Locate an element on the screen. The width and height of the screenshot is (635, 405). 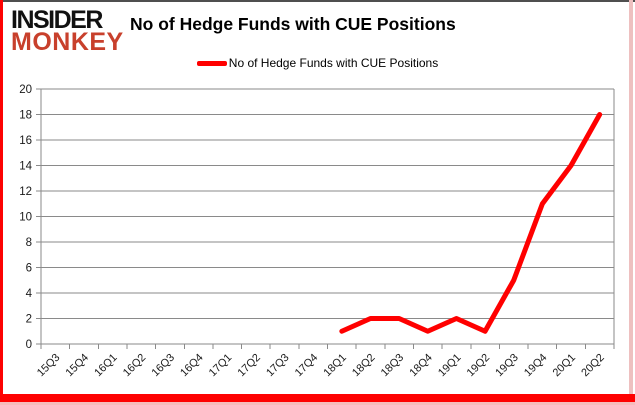
y-axis-label: 2 is located at coordinates (29, 320).